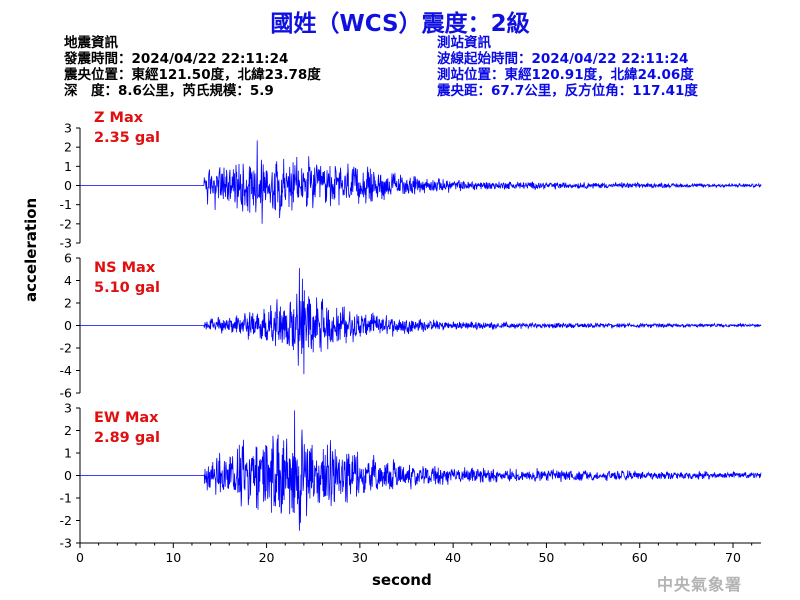 The image size is (800, 600). What do you see at coordinates (68, 325) in the screenshot?
I see `ns-y-tick-label: 0` at bounding box center [68, 325].